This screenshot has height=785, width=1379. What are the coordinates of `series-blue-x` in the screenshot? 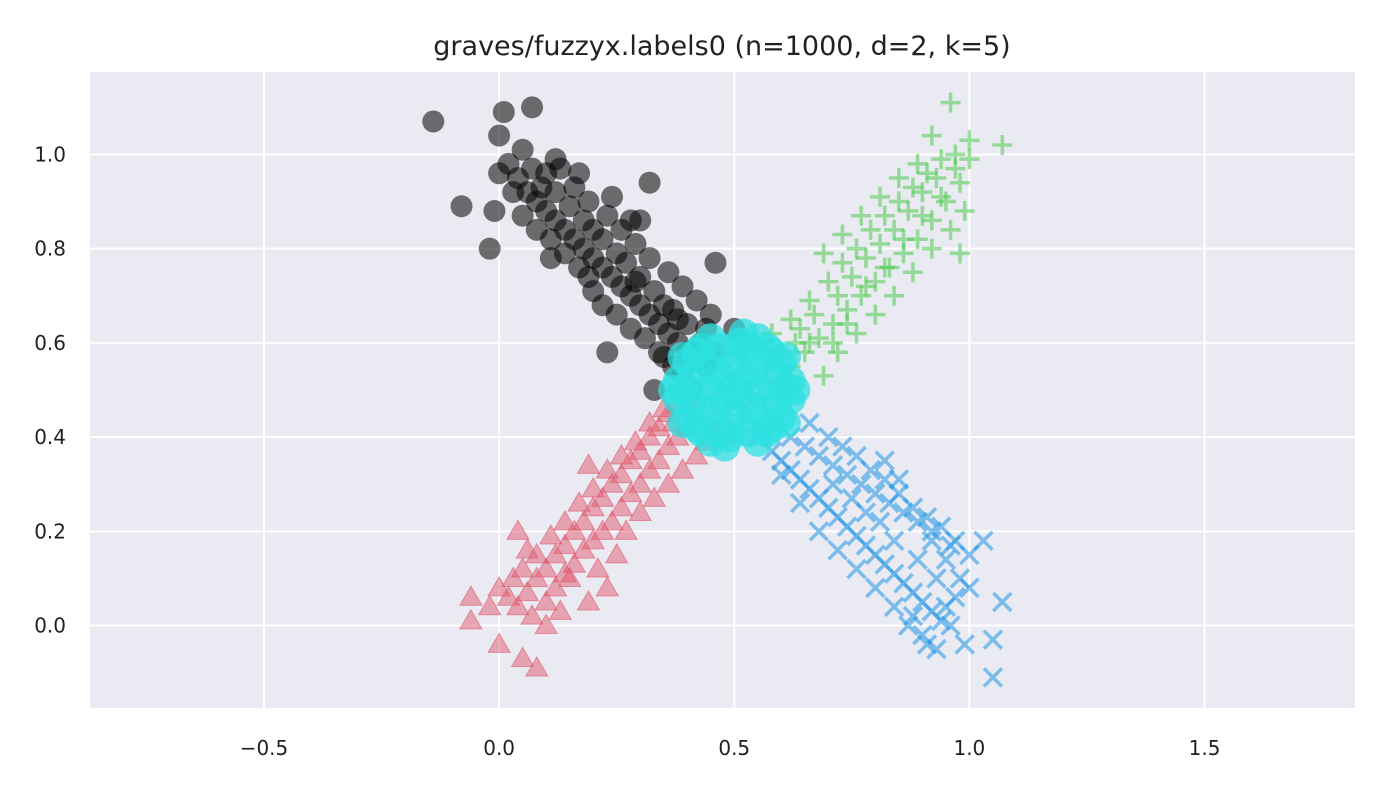 It's located at (880, 550).